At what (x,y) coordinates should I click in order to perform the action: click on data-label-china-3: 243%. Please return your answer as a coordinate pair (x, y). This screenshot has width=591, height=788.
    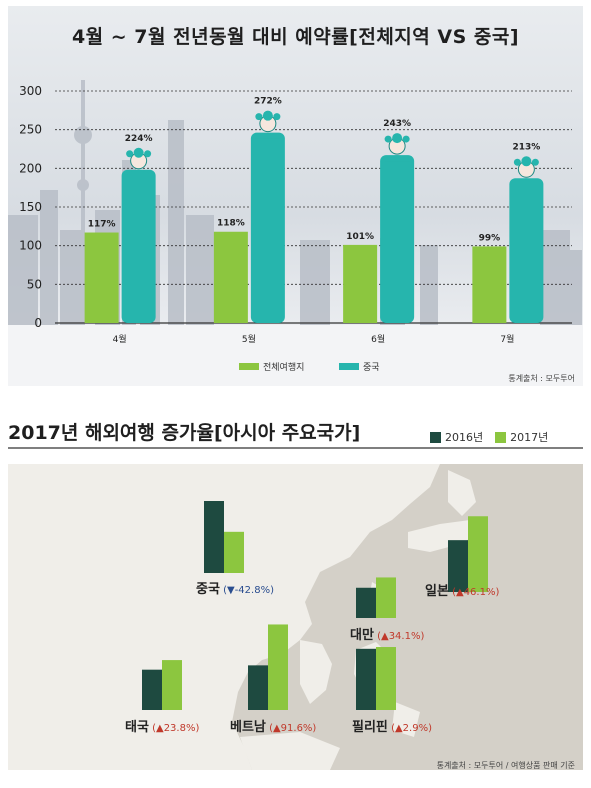
    Looking at the image, I should click on (397, 124).